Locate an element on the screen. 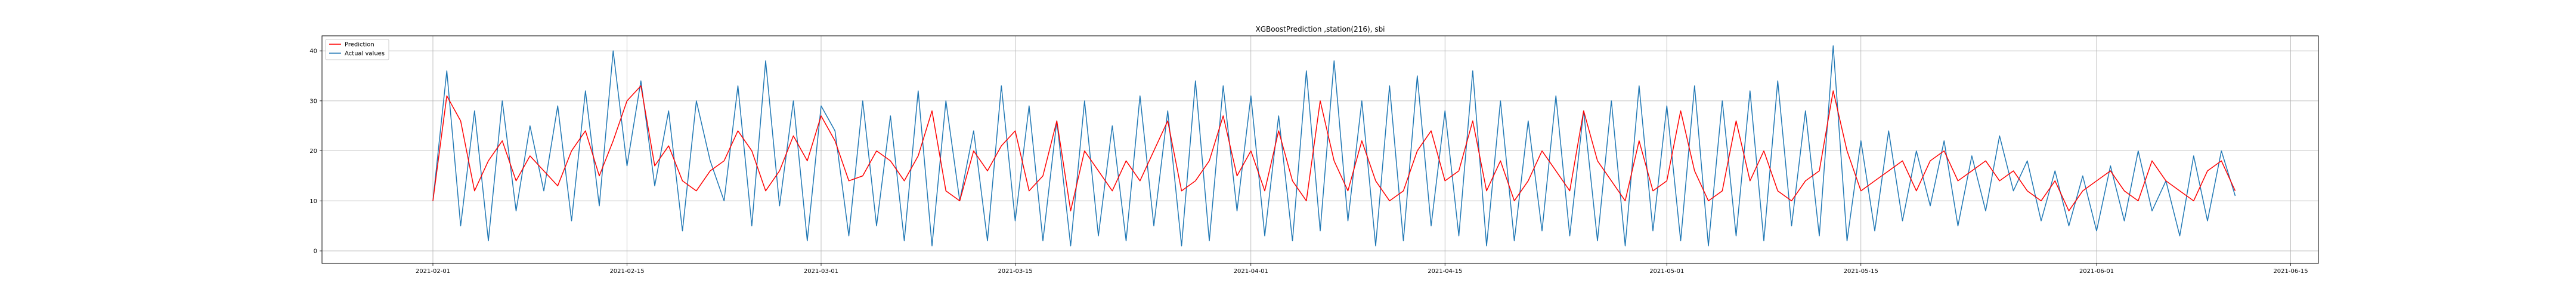 The image size is (2576, 301). x-tick-label: 2021-02-15 is located at coordinates (626, 271).